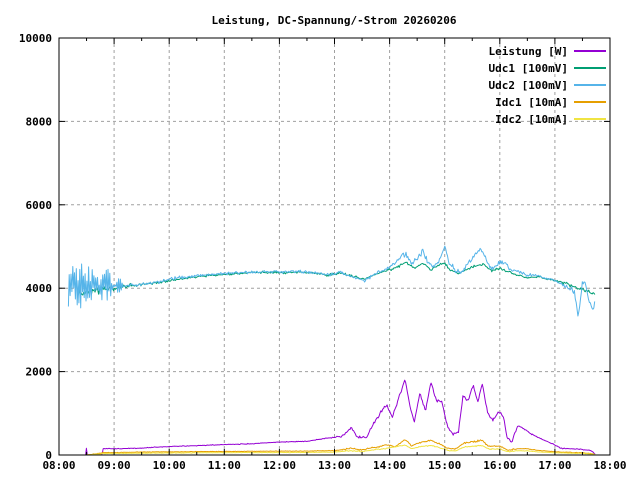  What do you see at coordinates (114, 465) in the screenshot?
I see `x-tick-label: 09:00` at bounding box center [114, 465].